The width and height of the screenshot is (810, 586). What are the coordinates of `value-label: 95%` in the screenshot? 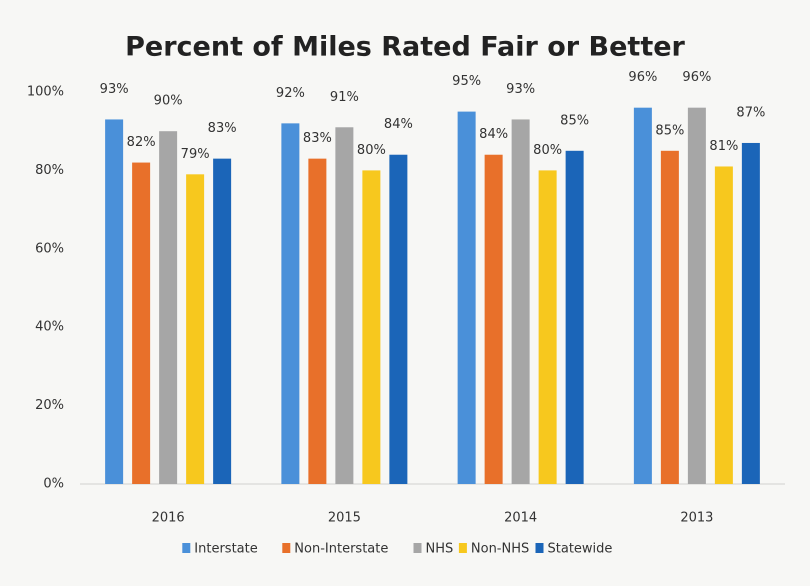 It's located at (466, 81).